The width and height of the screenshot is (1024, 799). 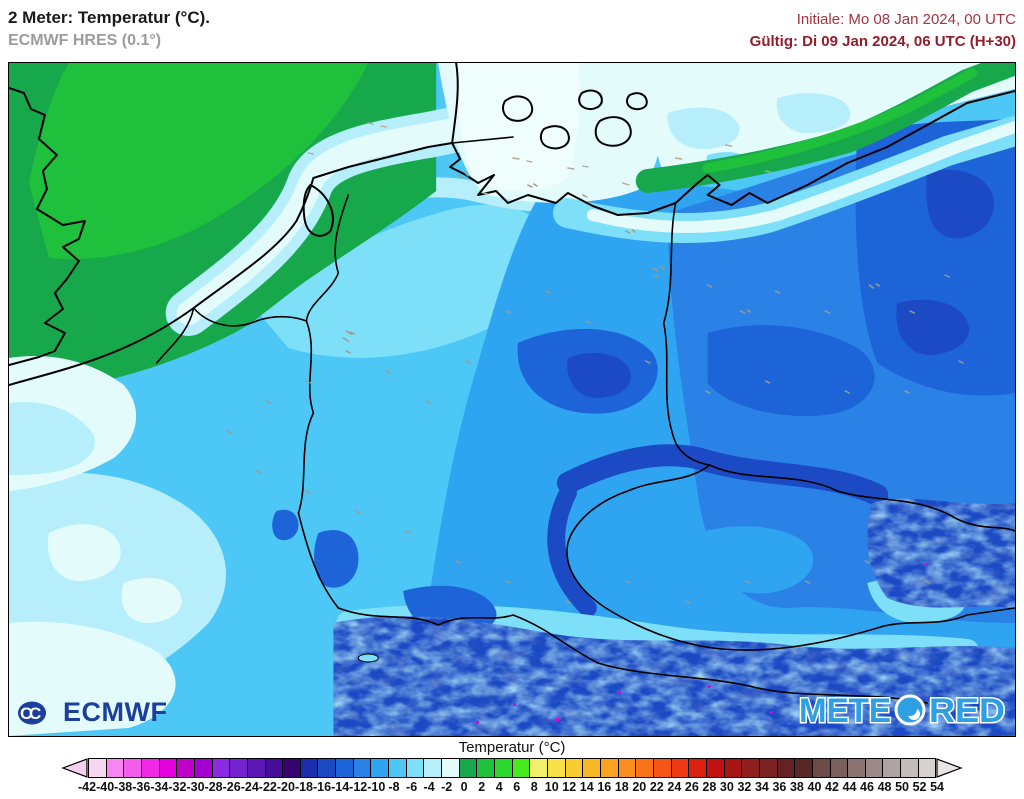 I want to click on colorbar-tick-label: 18, so click(x=621, y=787).